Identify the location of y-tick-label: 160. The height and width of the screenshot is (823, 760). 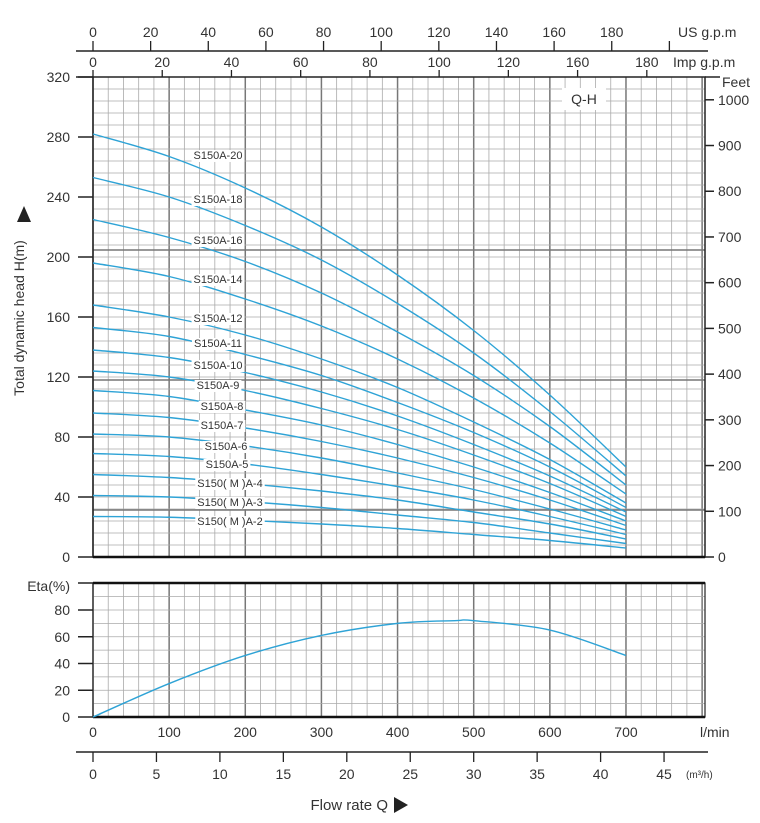
(59, 317).